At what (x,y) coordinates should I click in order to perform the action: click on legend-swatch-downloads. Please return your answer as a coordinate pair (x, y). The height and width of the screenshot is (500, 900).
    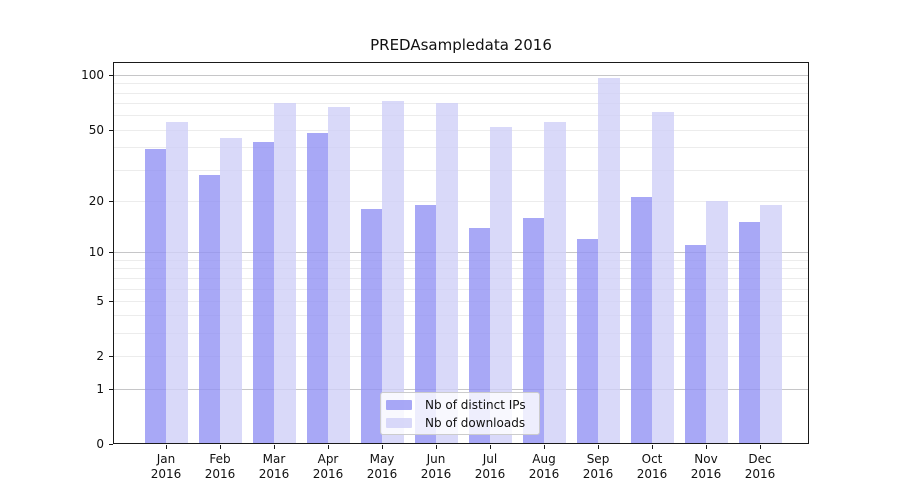
    Looking at the image, I should click on (399, 423).